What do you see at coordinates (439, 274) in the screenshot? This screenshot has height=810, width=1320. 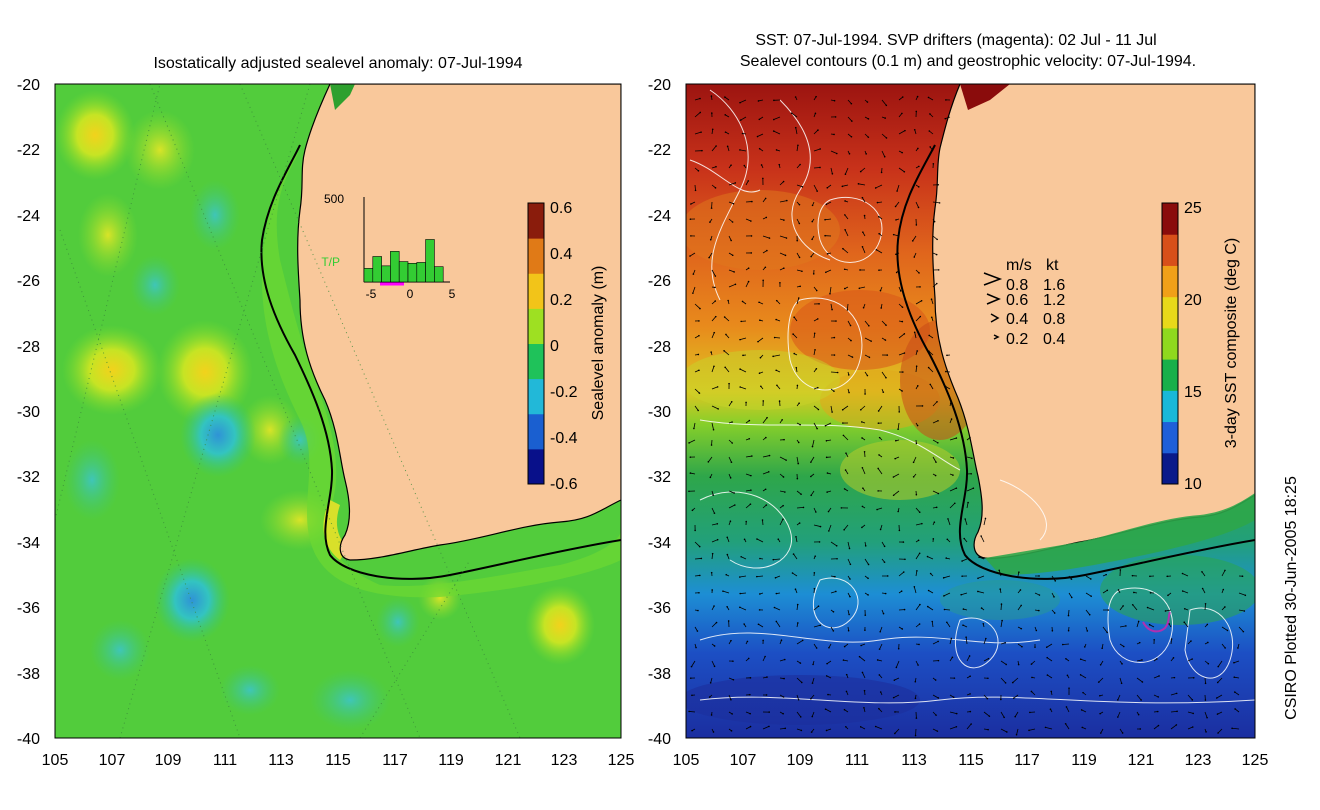 I see `histogram-bar` at bounding box center [439, 274].